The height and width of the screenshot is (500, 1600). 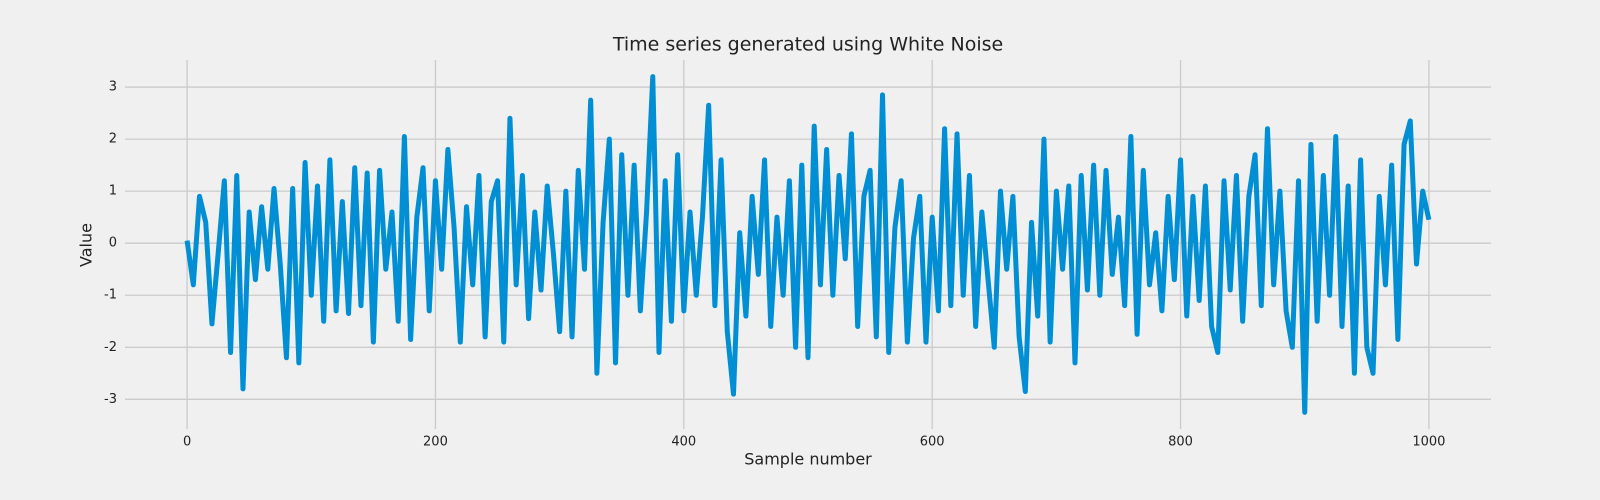 I want to click on y-tick-label: 3, so click(x=113, y=87).